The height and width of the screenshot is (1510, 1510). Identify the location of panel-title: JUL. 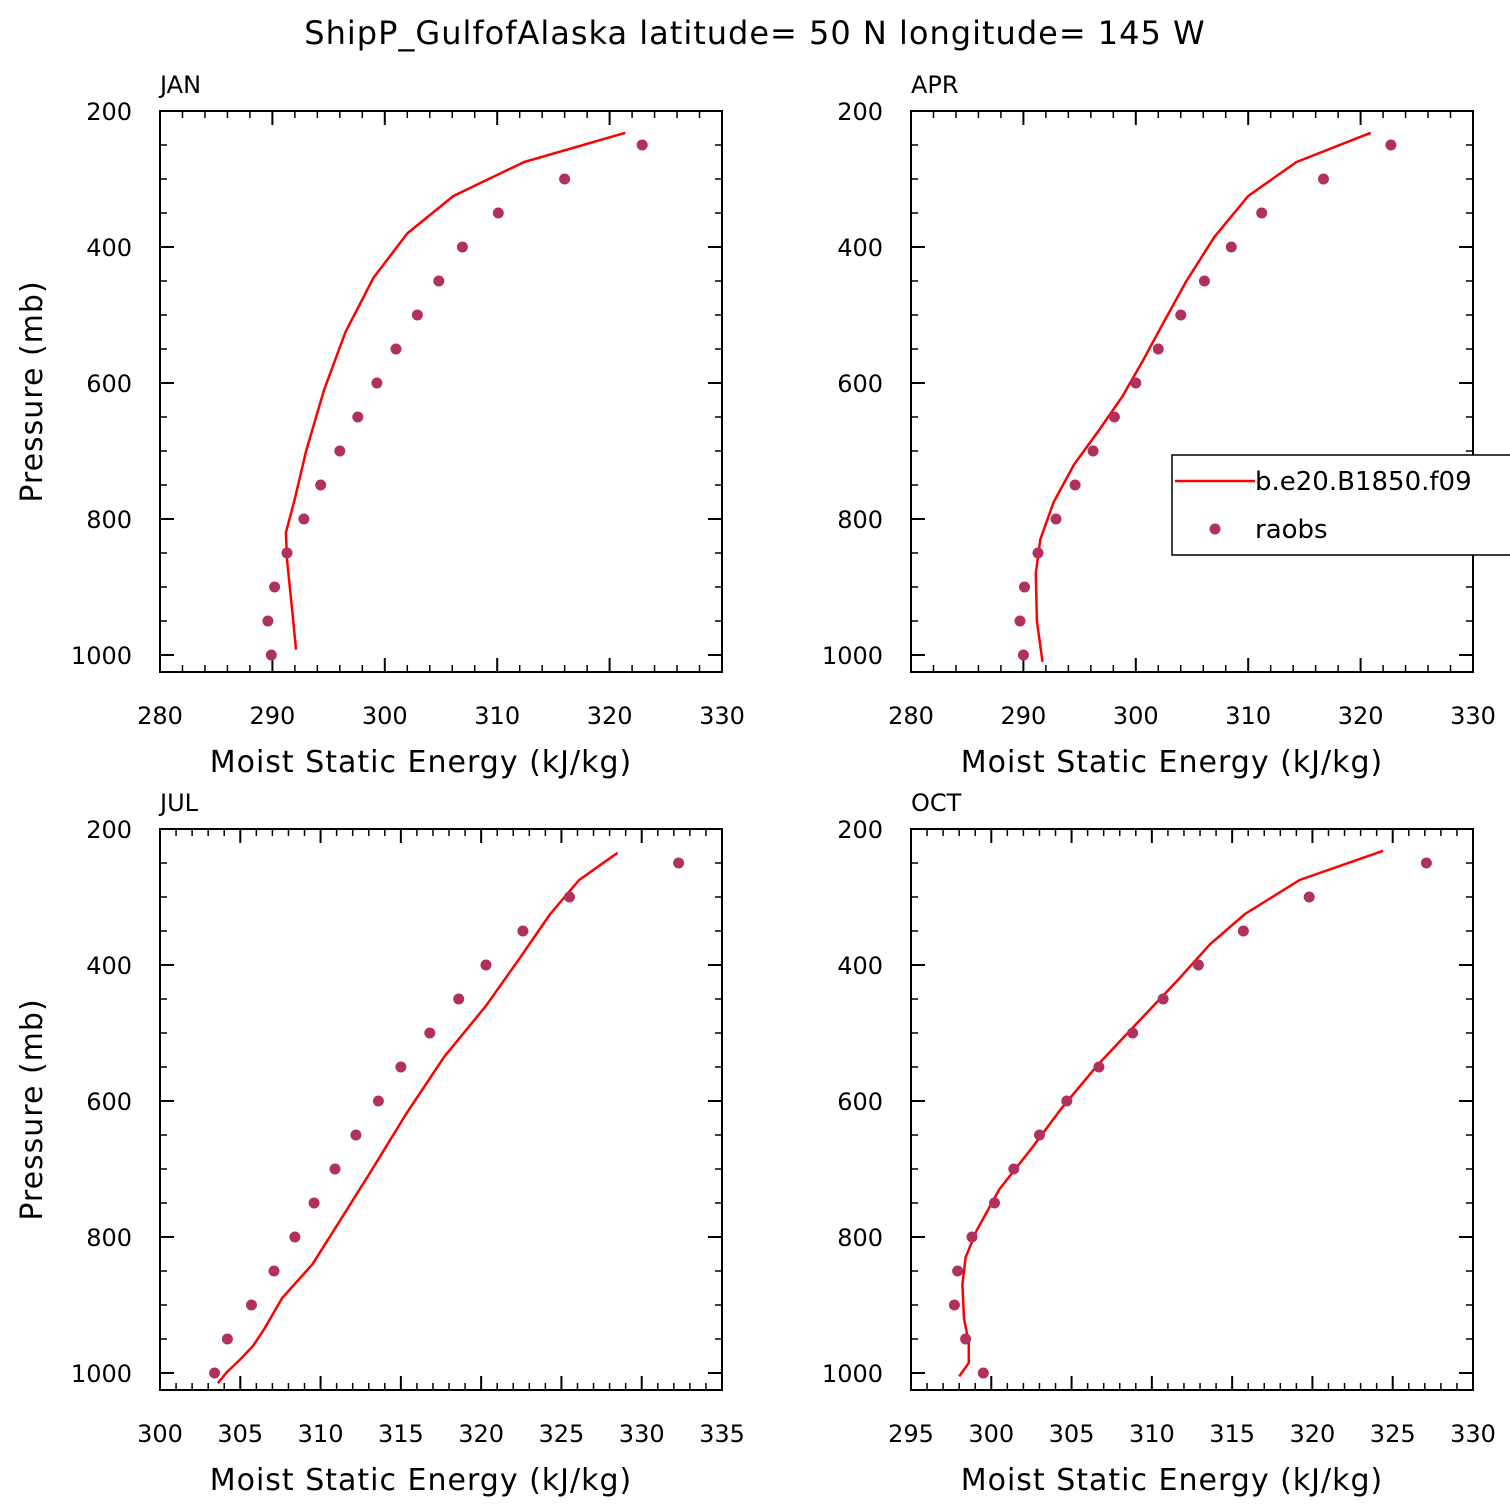
(178, 803).